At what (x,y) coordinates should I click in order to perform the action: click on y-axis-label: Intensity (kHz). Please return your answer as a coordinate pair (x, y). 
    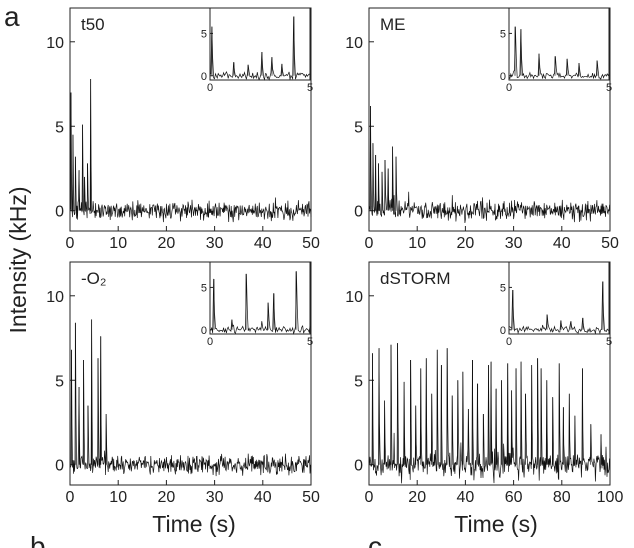
    Looking at the image, I should click on (18, 260).